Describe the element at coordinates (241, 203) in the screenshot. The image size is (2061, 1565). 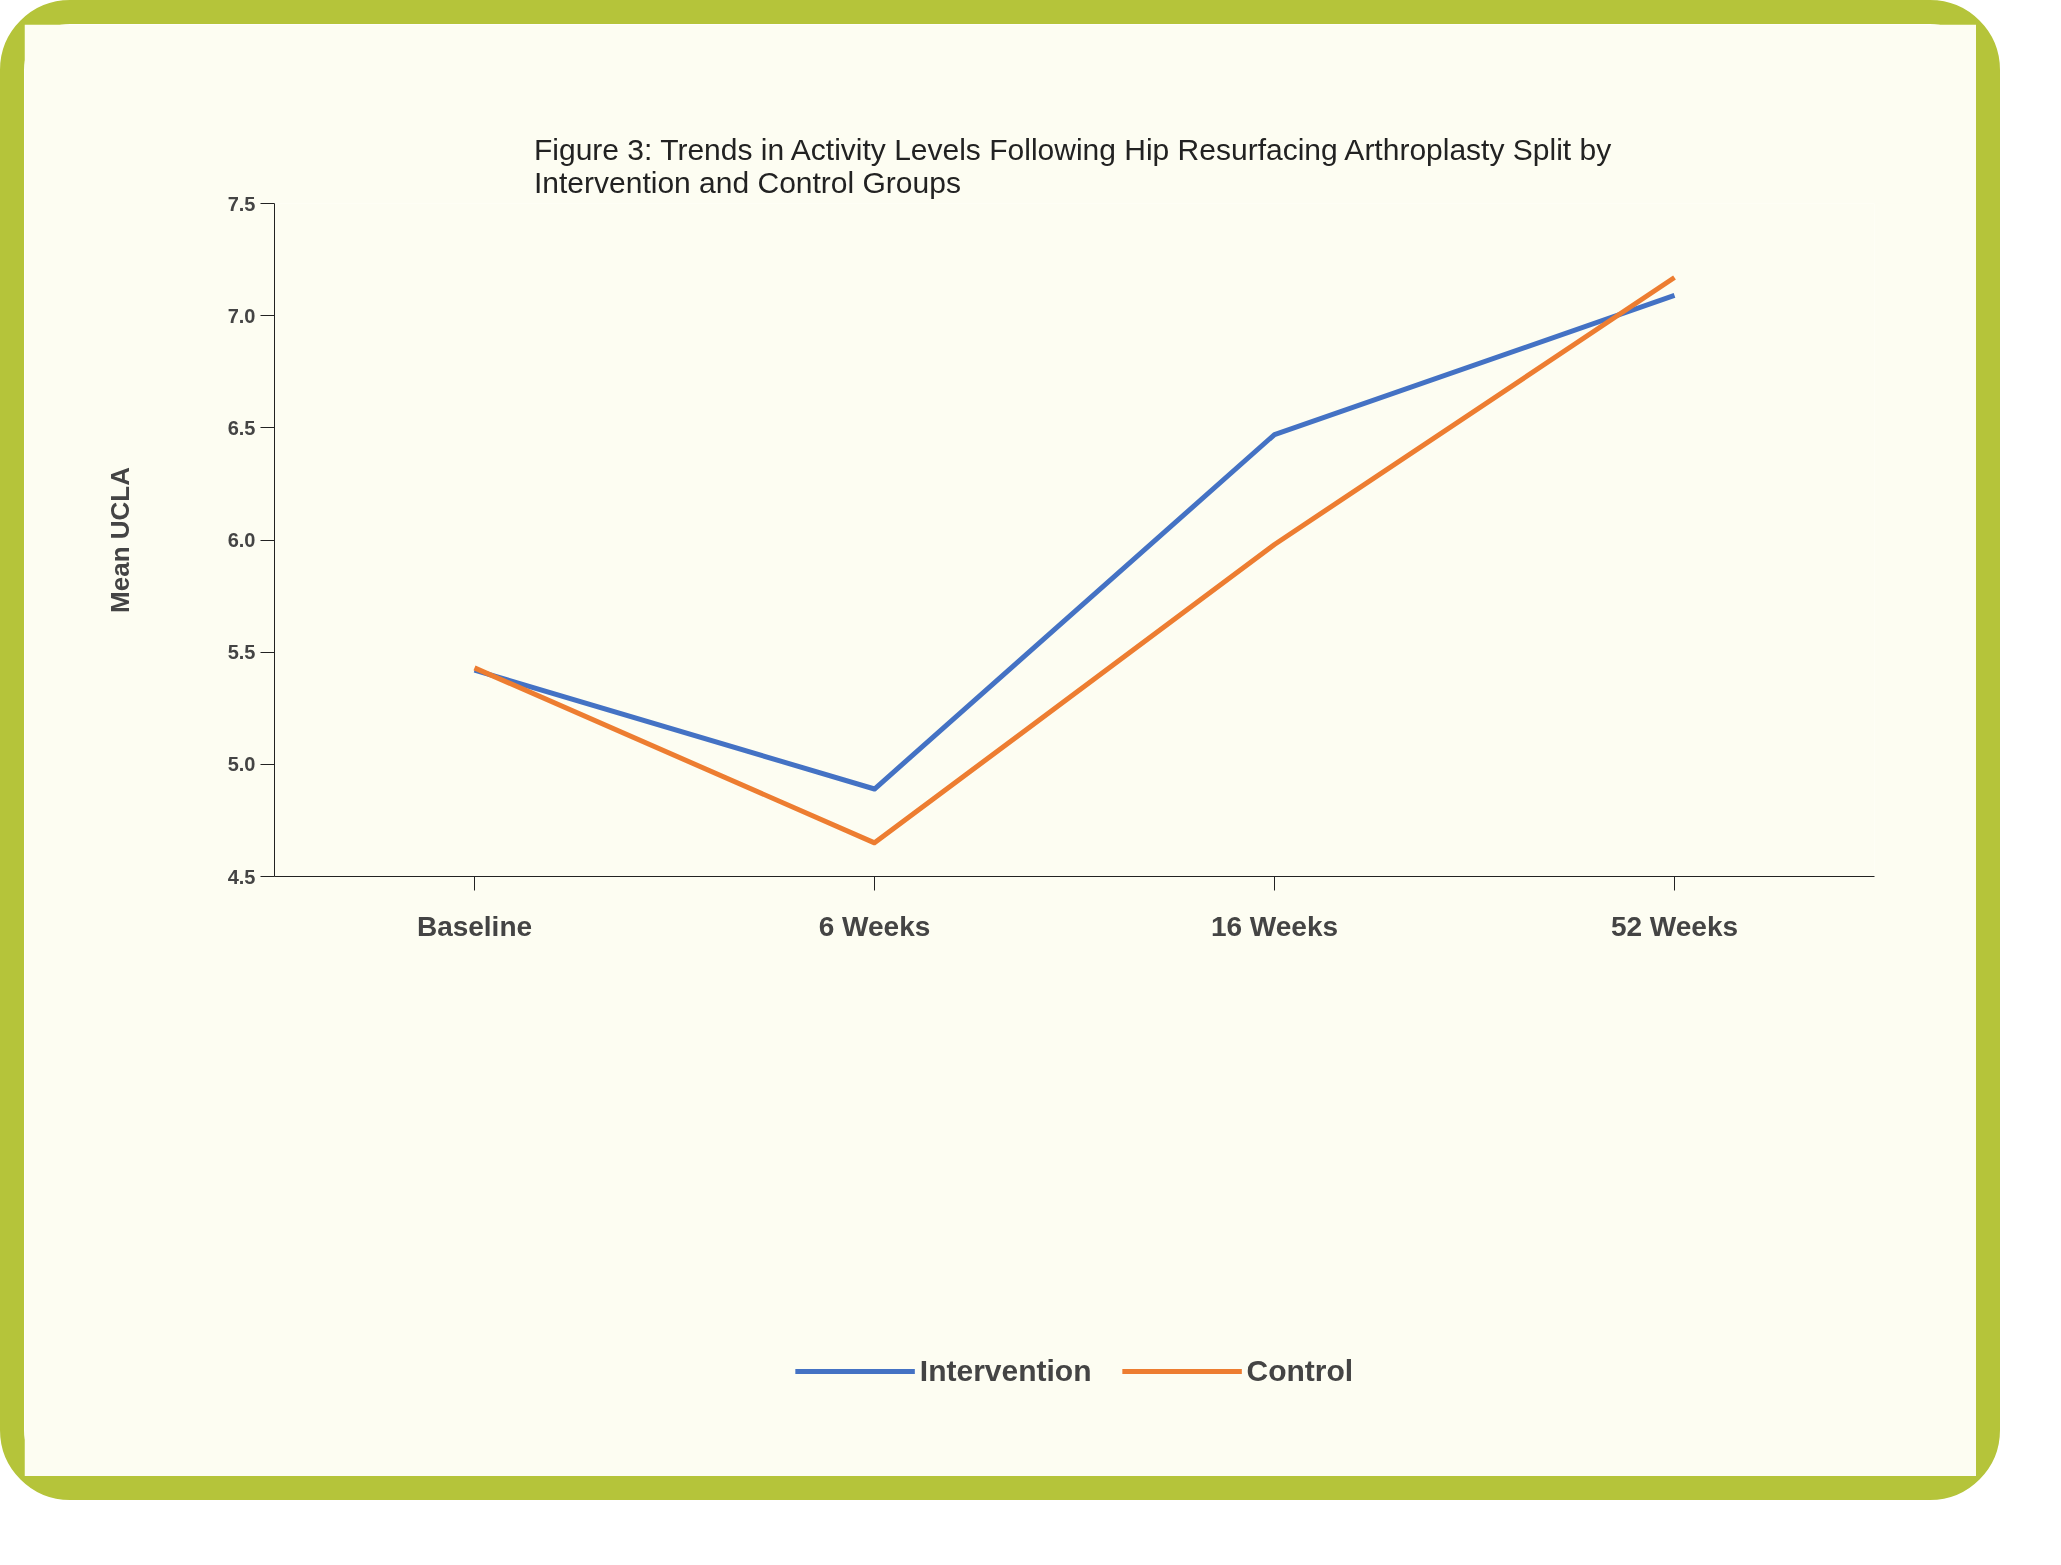
I see `y-tick-label: 7.5` at that location.